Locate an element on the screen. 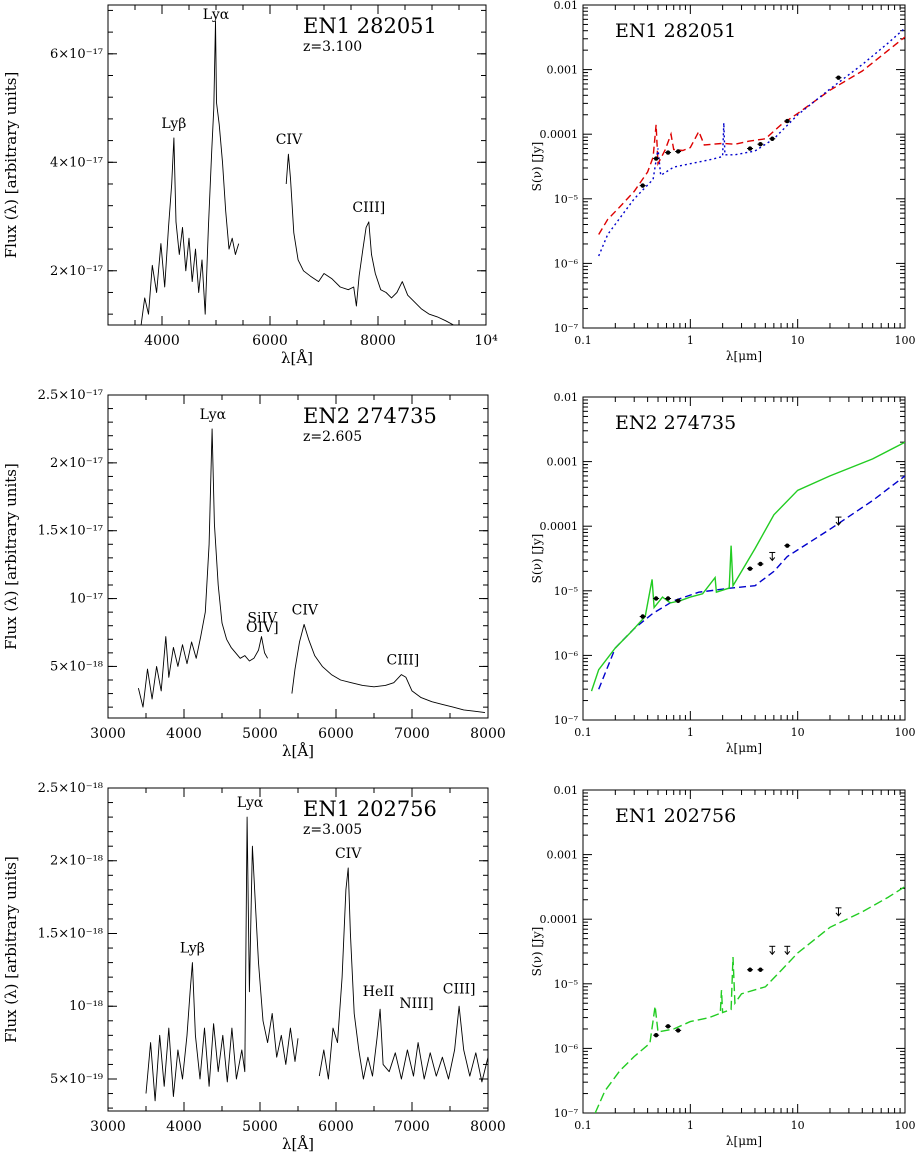 The width and height of the screenshot is (916, 1155). emission-line-label: NIII] is located at coordinates (416, 1004).